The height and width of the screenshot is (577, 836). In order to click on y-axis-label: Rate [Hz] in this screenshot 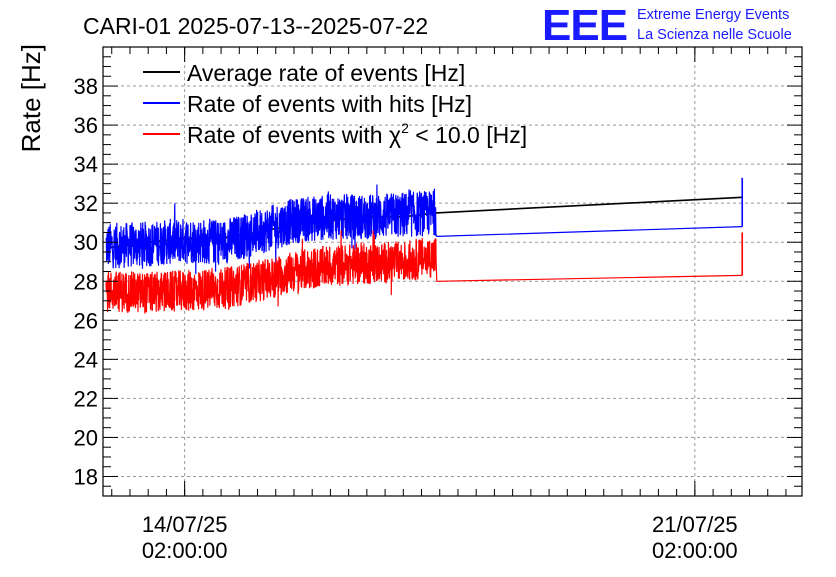, I will do `click(31, 98)`.